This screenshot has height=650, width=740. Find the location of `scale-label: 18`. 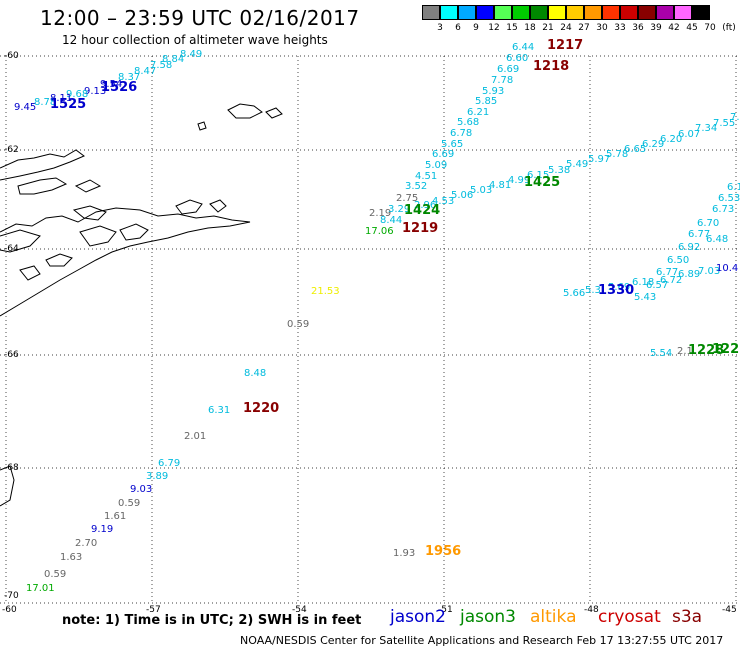

scale-label: 18 is located at coordinates (530, 28).